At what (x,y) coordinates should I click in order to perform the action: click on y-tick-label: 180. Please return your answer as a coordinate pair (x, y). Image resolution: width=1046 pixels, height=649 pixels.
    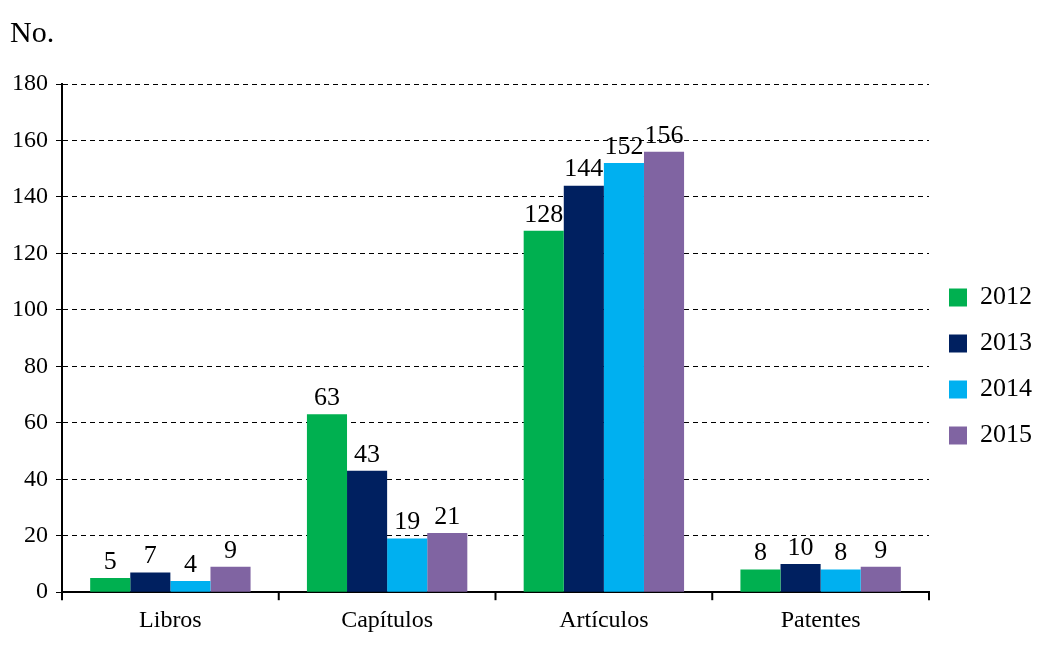
    Looking at the image, I should click on (30, 82).